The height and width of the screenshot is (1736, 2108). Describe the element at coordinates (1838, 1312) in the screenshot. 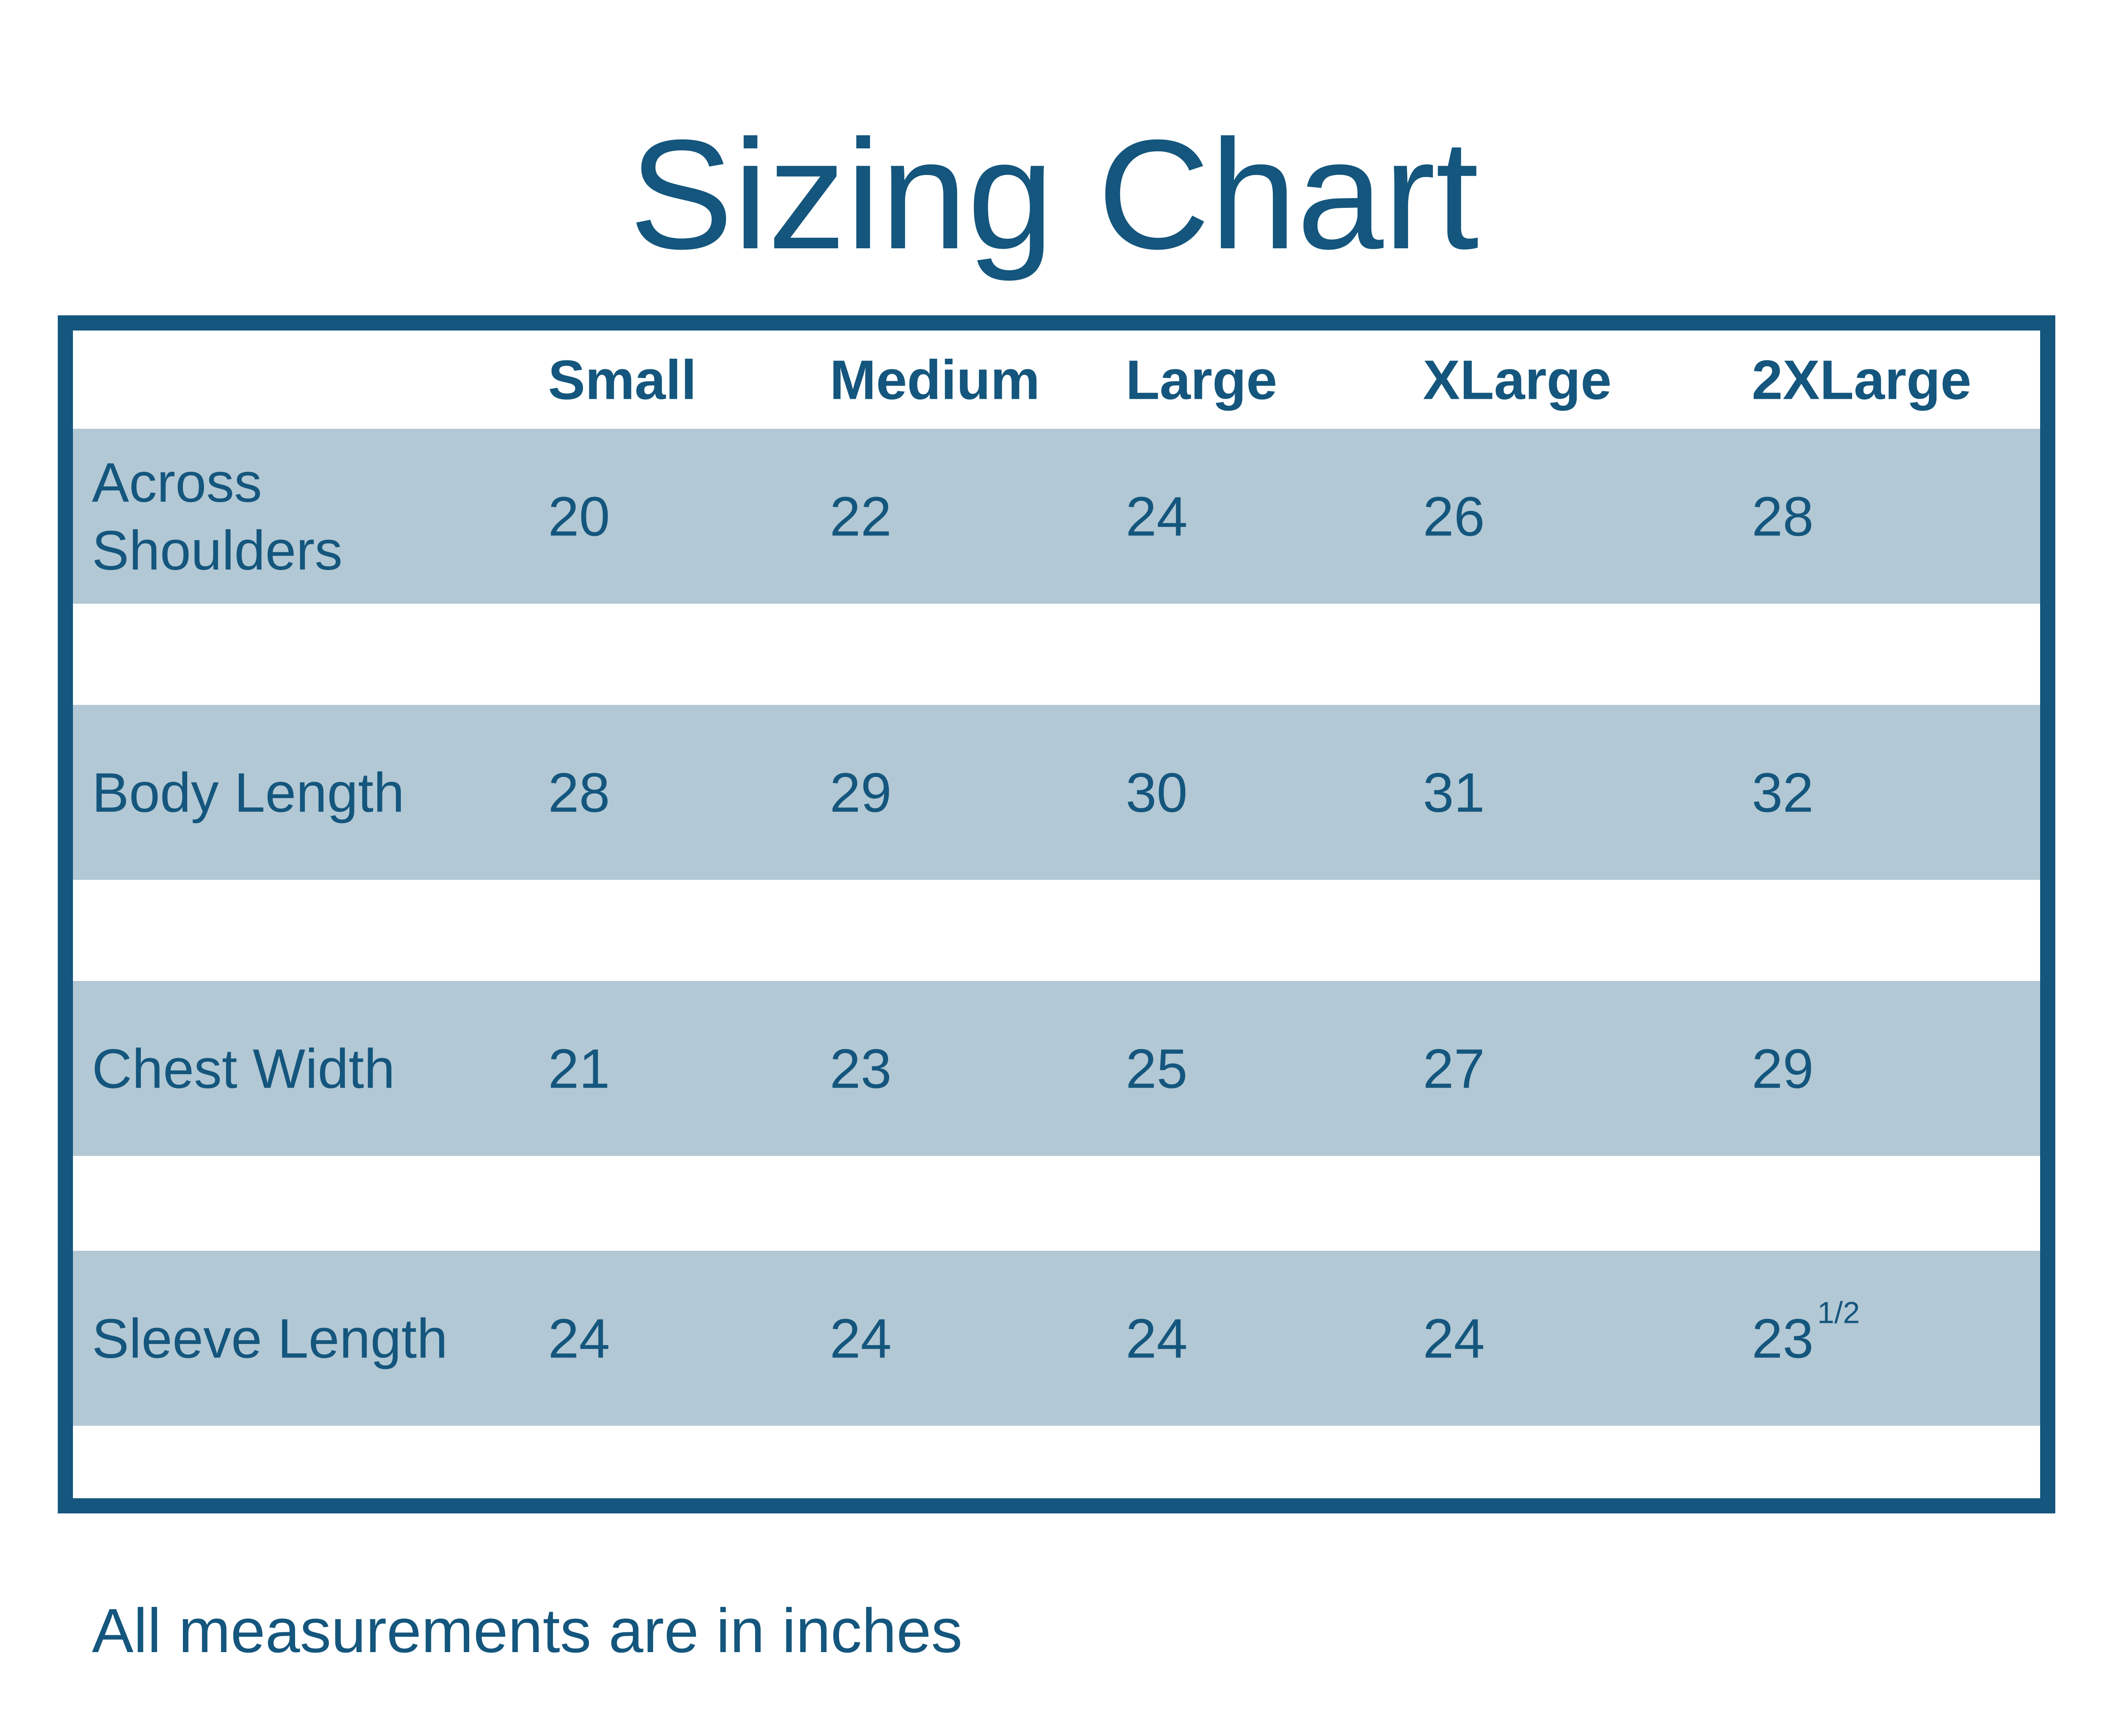

I see `size-value-fraction: 1/2` at that location.